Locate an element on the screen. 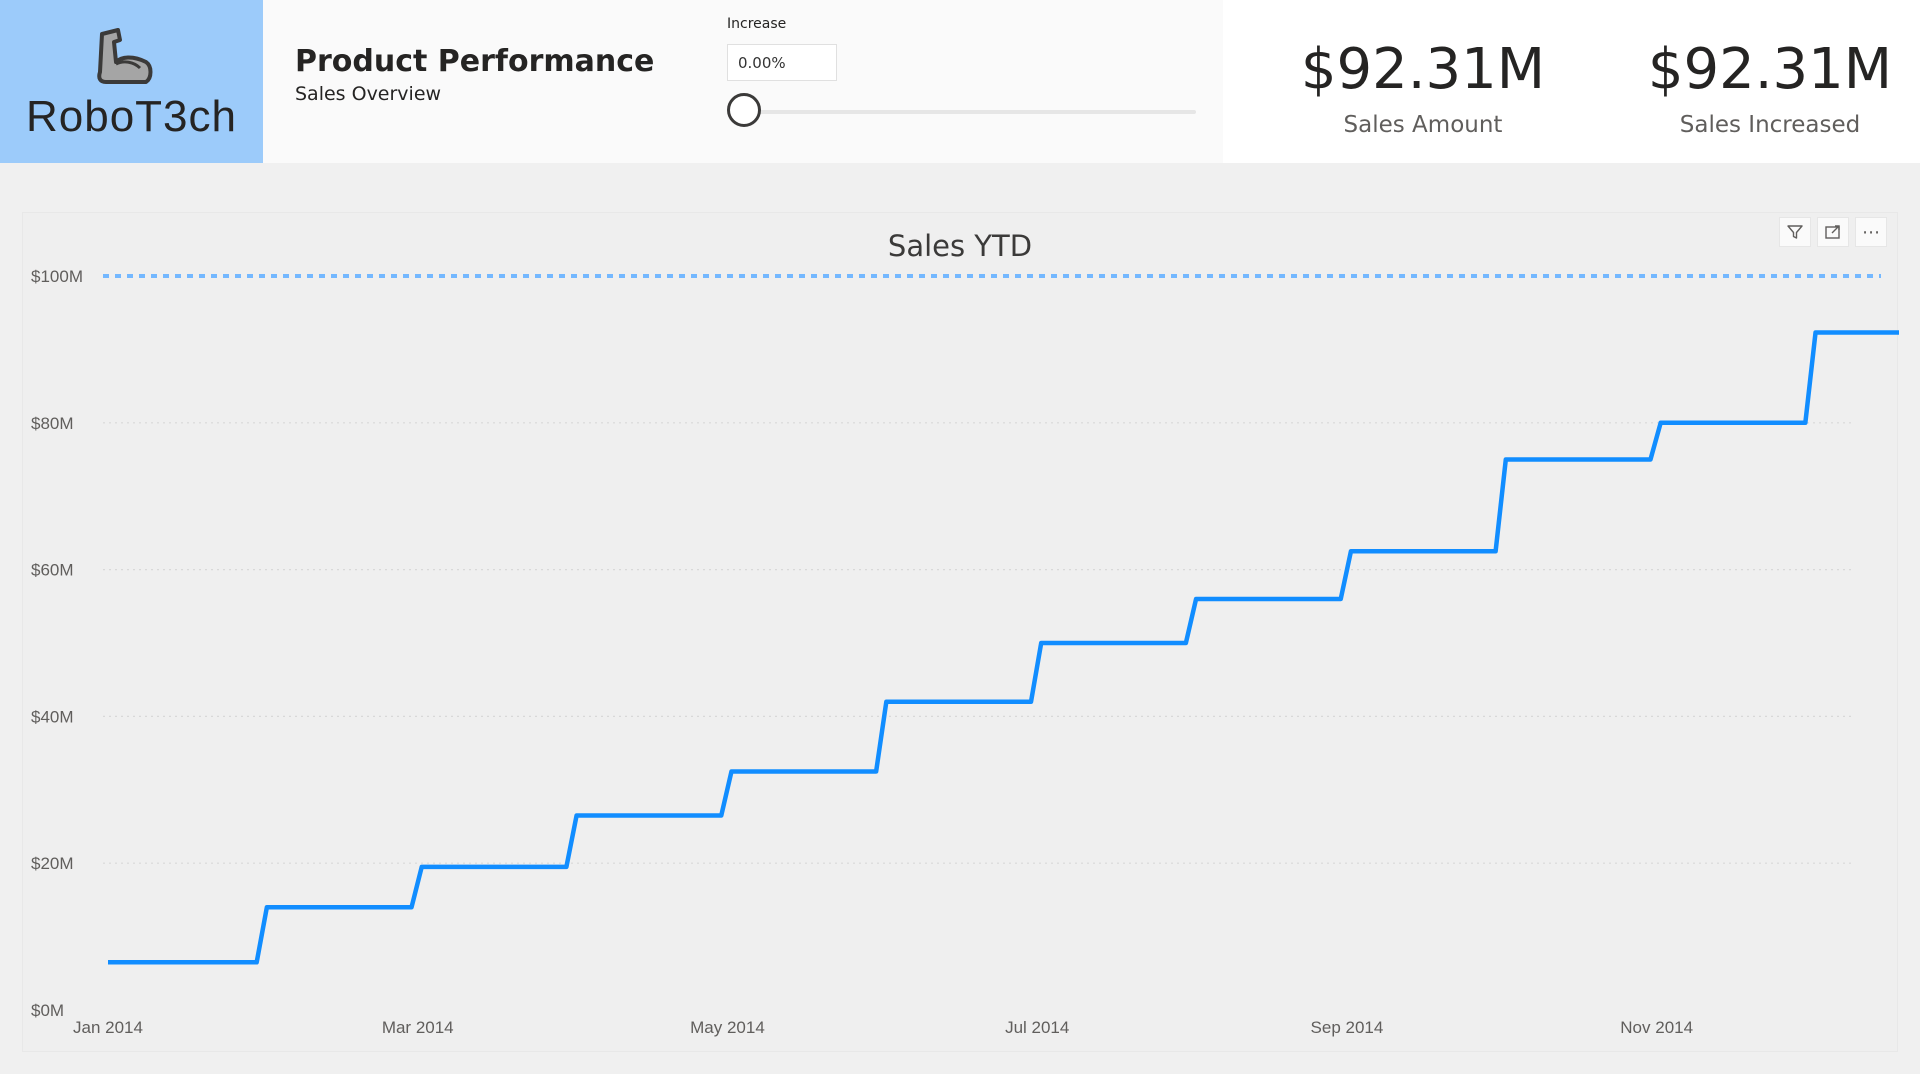 The image size is (1920, 1074). logo-text: RoboT3ch is located at coordinates (131, 116).